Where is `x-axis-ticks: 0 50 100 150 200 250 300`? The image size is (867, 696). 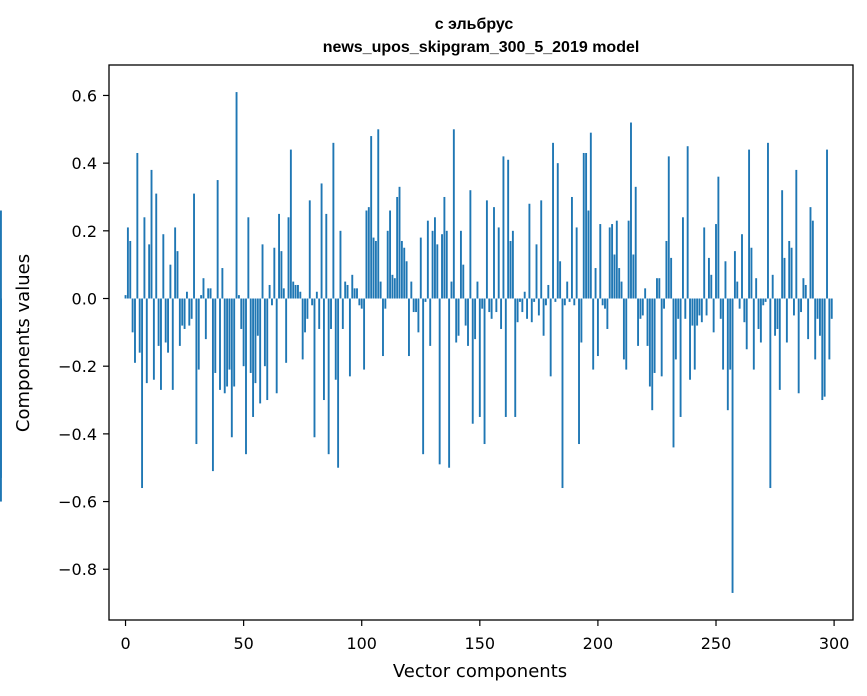
x-axis-ticks: 0 50 100 150 200 250 300 is located at coordinates (484, 636).